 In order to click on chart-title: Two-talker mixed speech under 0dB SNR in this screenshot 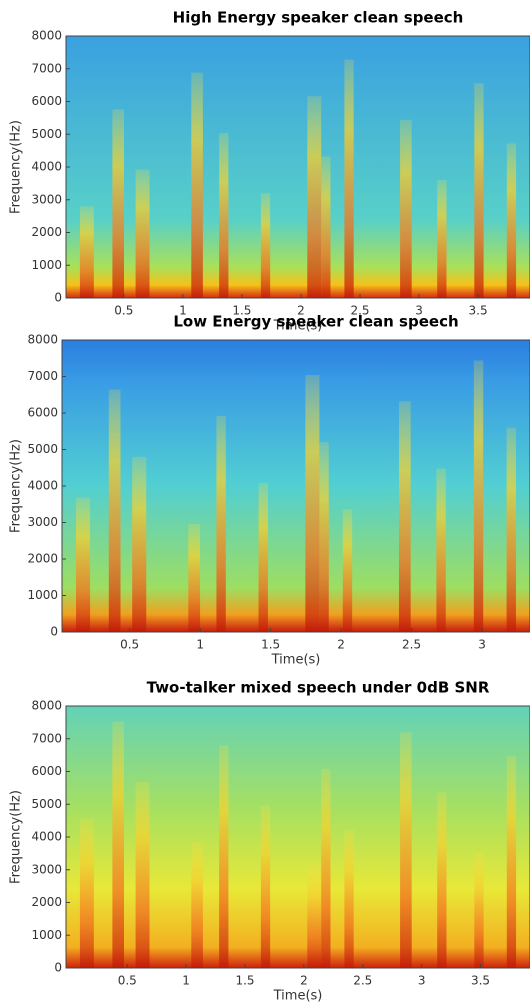, I will do `click(318, 688)`.